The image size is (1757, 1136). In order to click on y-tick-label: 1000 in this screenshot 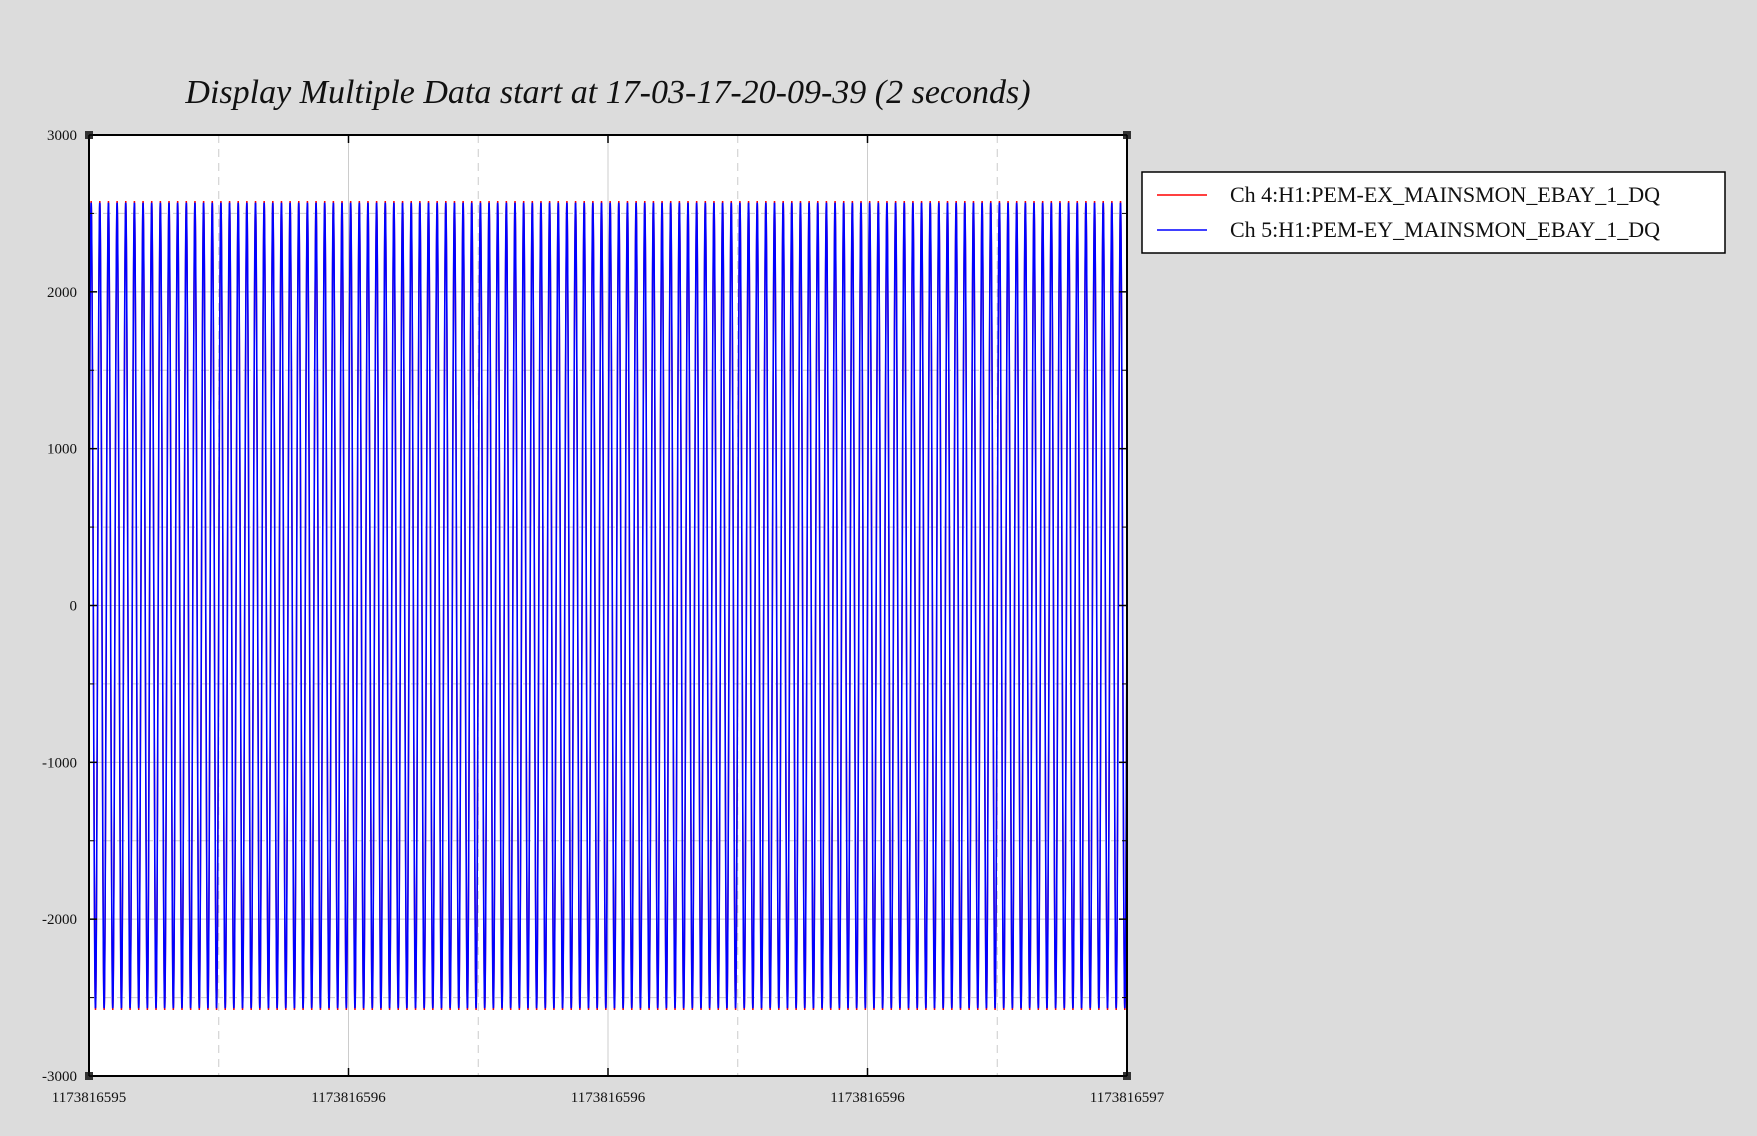, I will do `click(62, 450)`.